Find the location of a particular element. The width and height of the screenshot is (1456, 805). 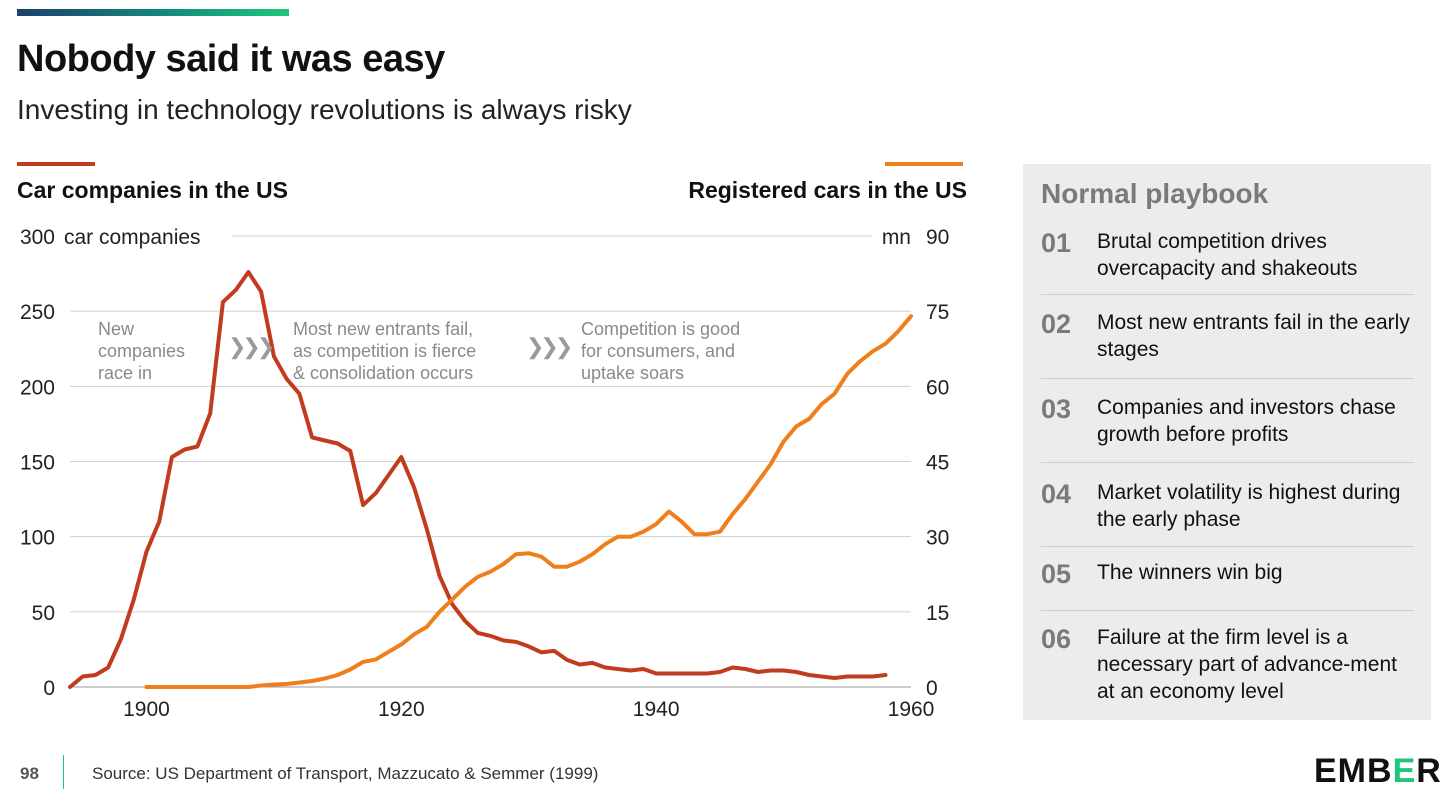

footer-divider is located at coordinates (63, 772).